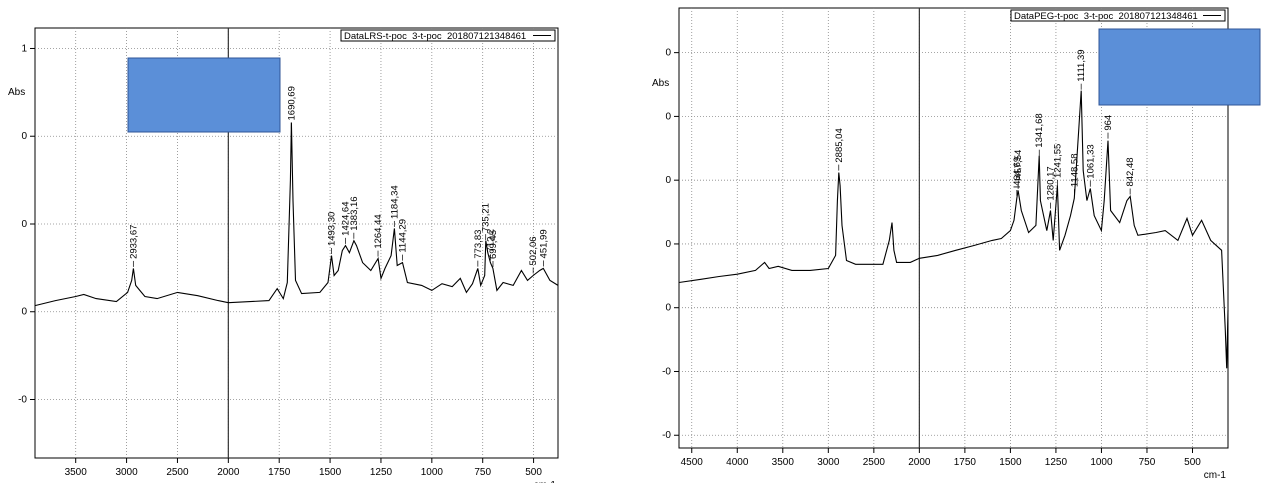 This screenshot has height=488, width=1266. Describe the element at coordinates (533, 250) in the screenshot. I see `peak-label: 502,06` at that location.